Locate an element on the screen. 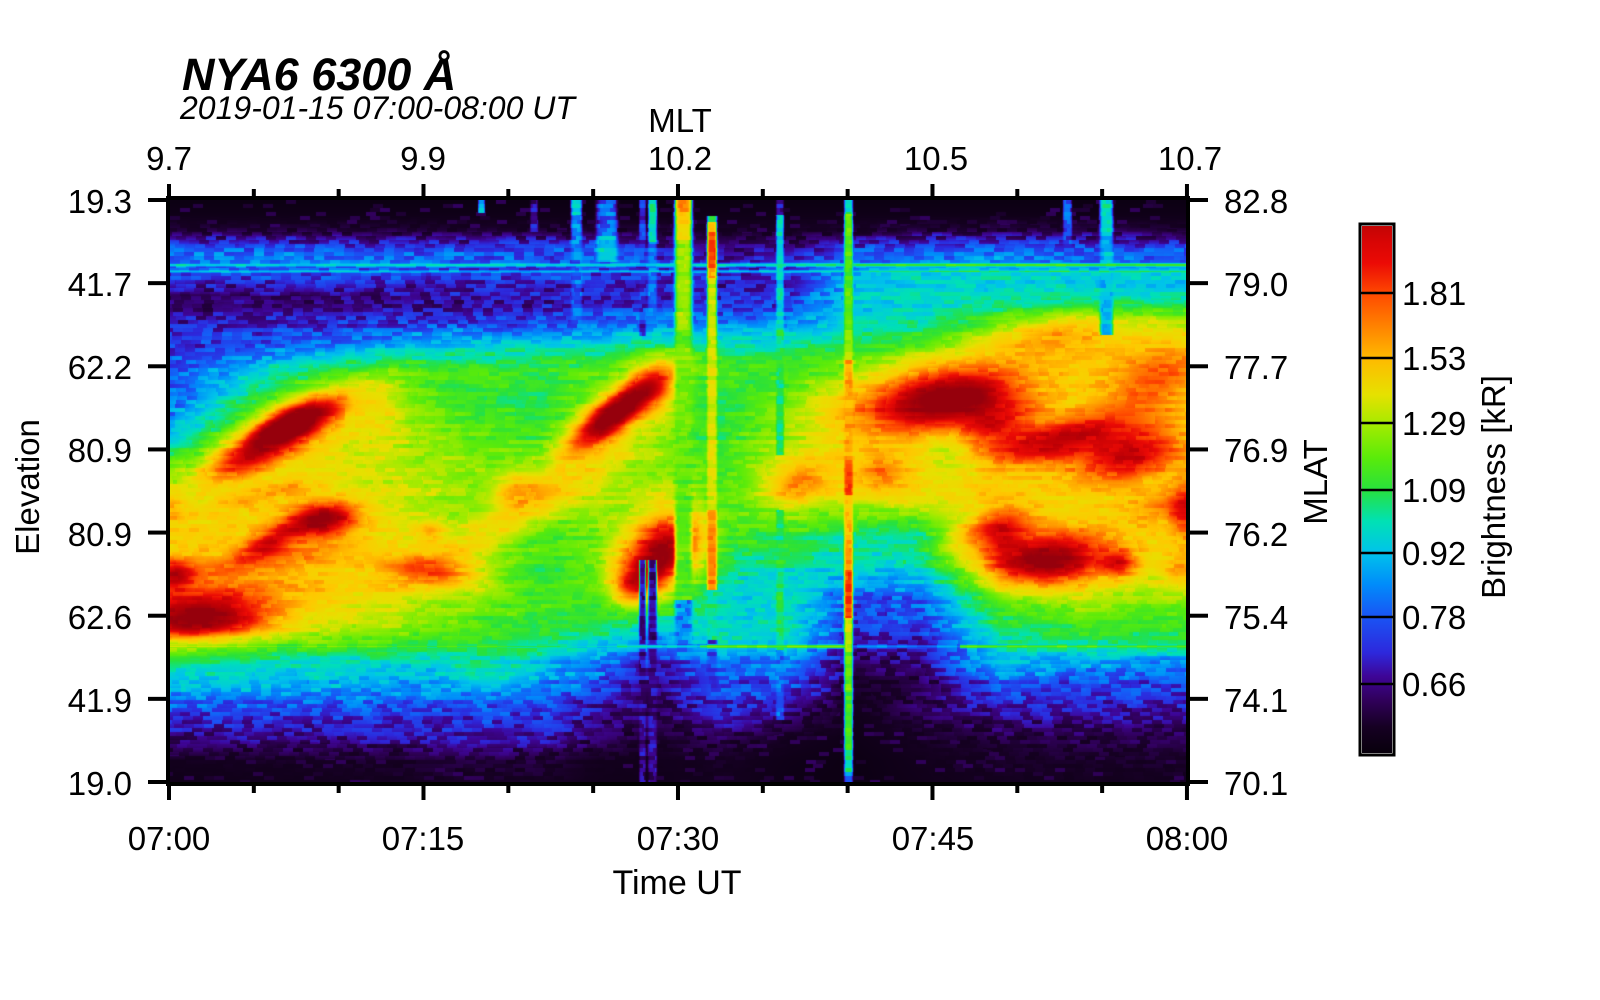 The height and width of the screenshot is (1000, 1600). svg-text: 10.7 is located at coordinates (1190, 158).